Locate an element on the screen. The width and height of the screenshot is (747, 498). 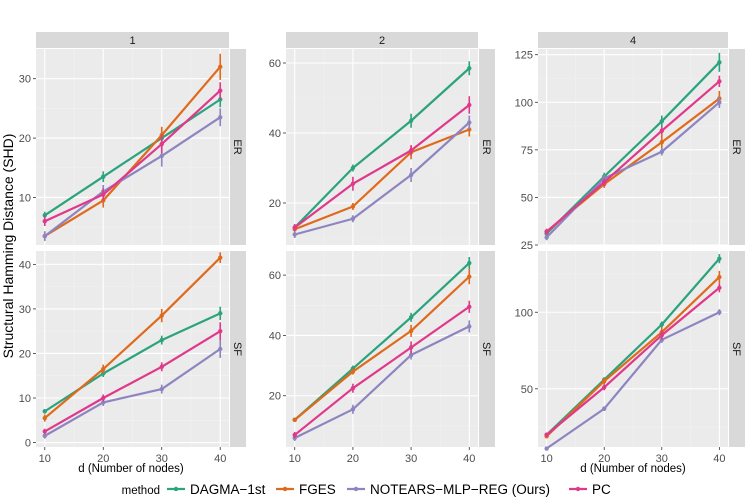
column-strip is located at coordinates (382, 40).